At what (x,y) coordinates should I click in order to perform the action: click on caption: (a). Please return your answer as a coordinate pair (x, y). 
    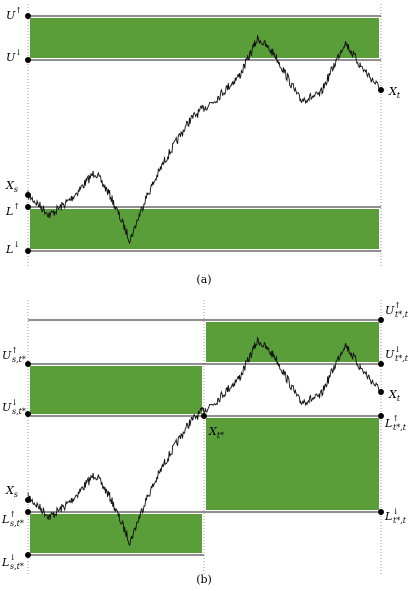
    Looking at the image, I should click on (203, 279).